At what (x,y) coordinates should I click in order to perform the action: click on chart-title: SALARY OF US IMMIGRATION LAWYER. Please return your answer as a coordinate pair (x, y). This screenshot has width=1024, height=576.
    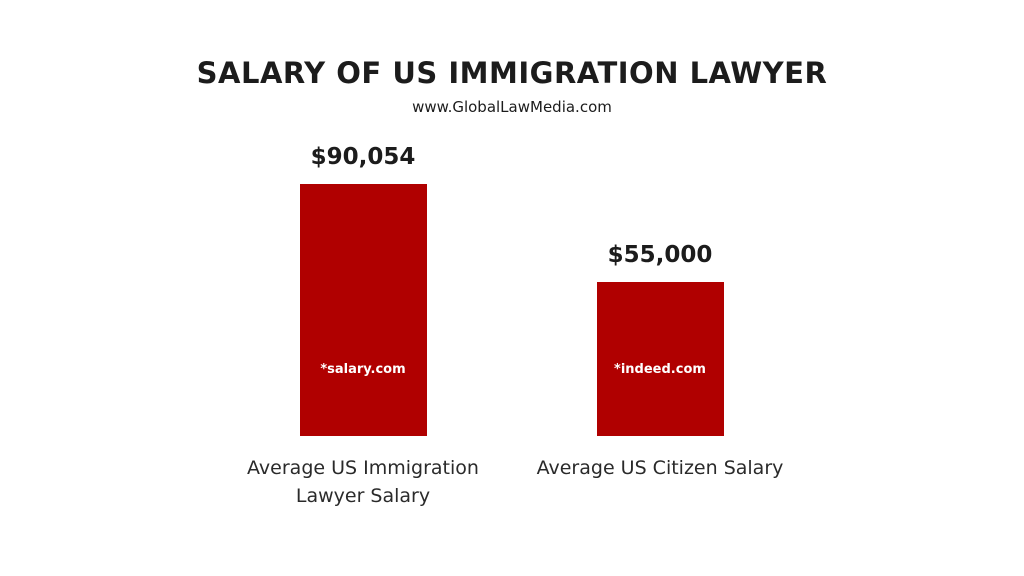
    Looking at the image, I should click on (512, 73).